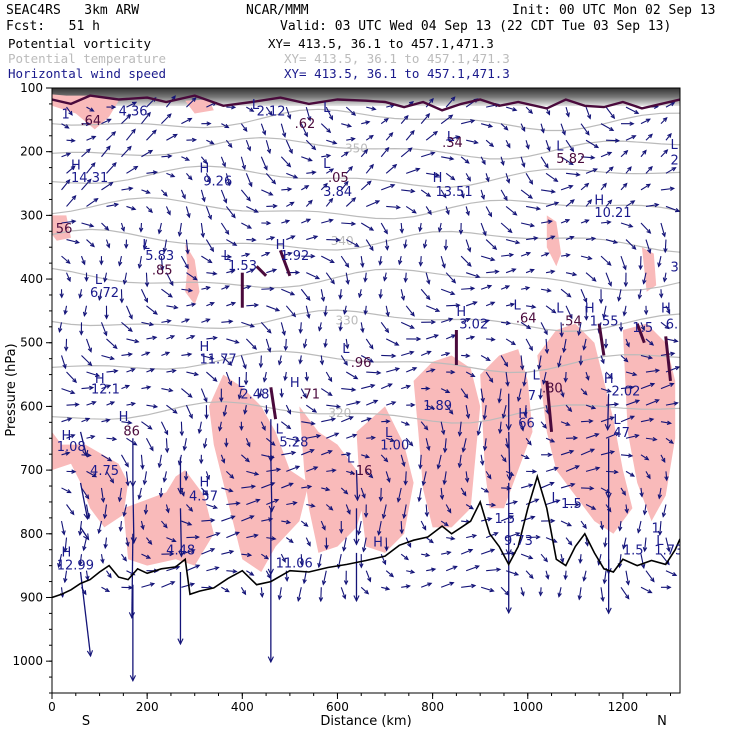 This screenshot has height=740, width=740. Describe the element at coordinates (385, 479) in the screenshot. I see `pv-fill-region` at that location.